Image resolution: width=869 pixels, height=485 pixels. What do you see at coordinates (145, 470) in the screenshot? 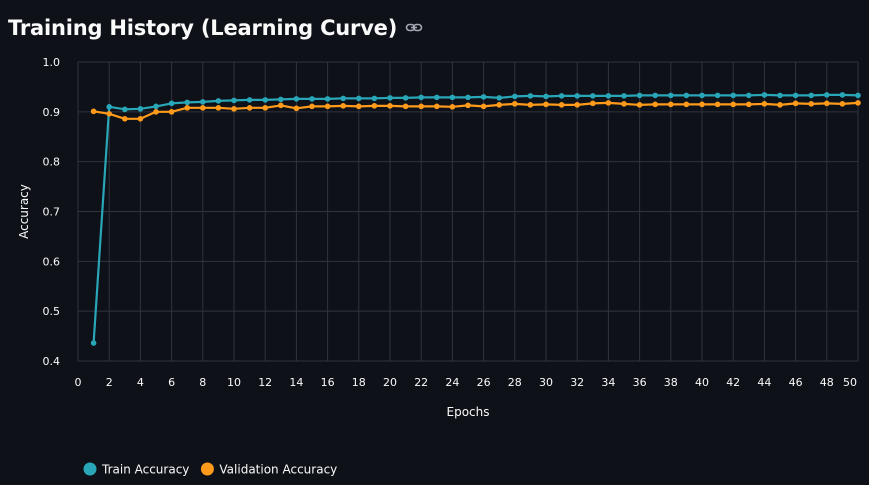
I see `legend-label-train-accuracy: Train Accuracy` at bounding box center [145, 470].